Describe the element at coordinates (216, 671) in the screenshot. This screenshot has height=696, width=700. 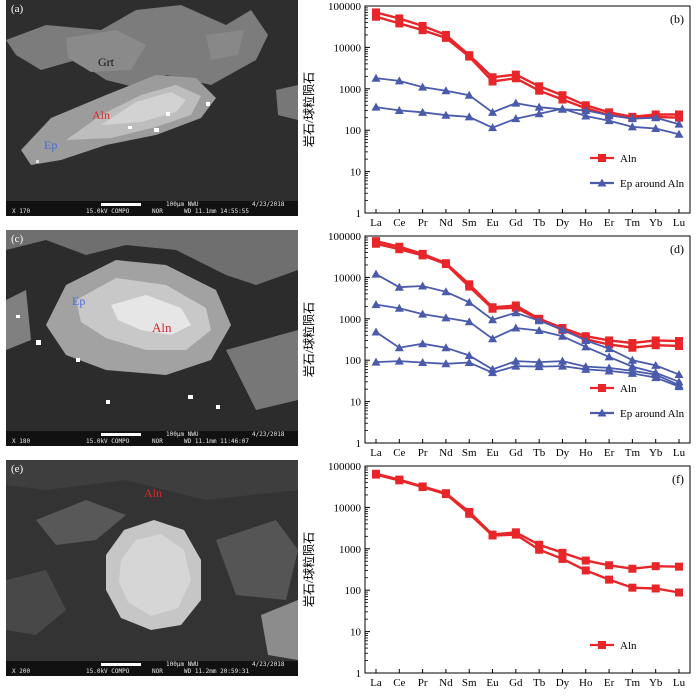
I see `bse-info-wd: WD 11.2mm 20:59:31` at that location.